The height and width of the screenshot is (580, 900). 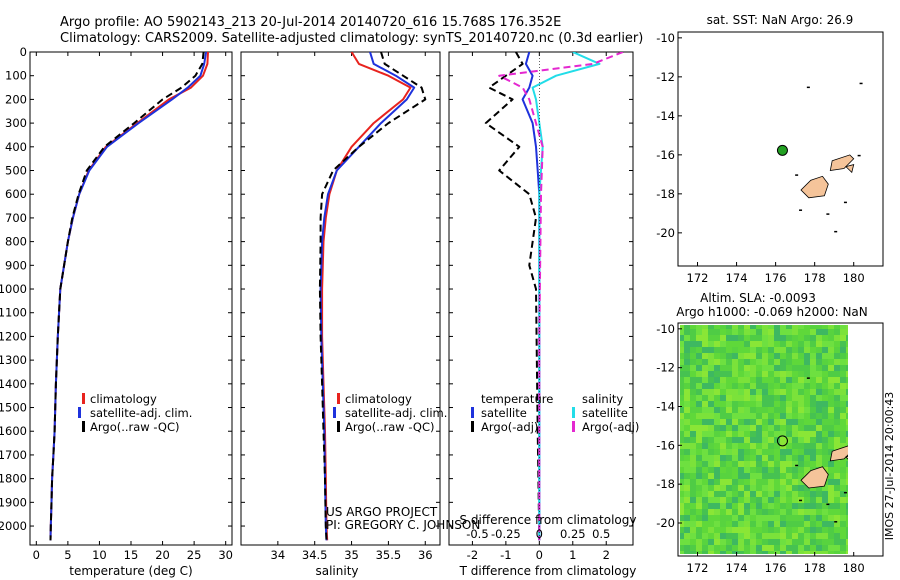 I want to click on x-tick-label: 34, so click(x=278, y=555).